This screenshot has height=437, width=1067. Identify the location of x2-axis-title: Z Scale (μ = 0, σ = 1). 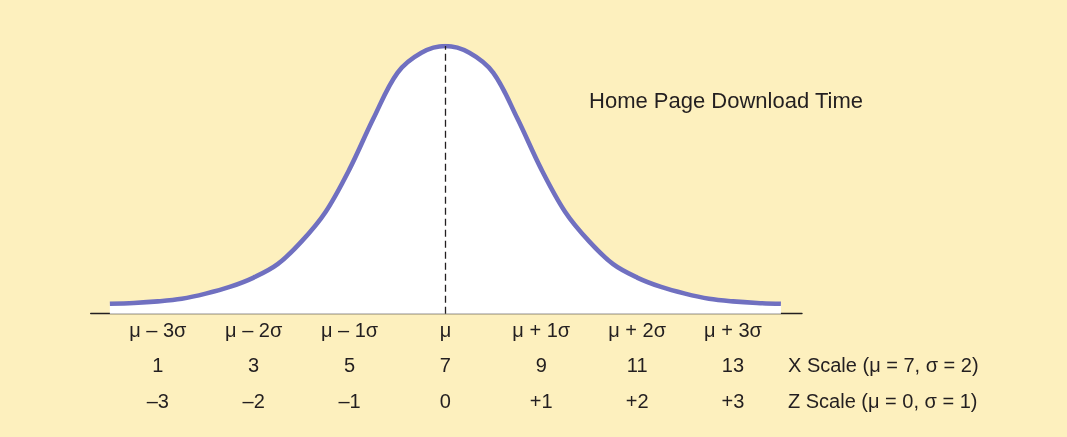
(883, 400).